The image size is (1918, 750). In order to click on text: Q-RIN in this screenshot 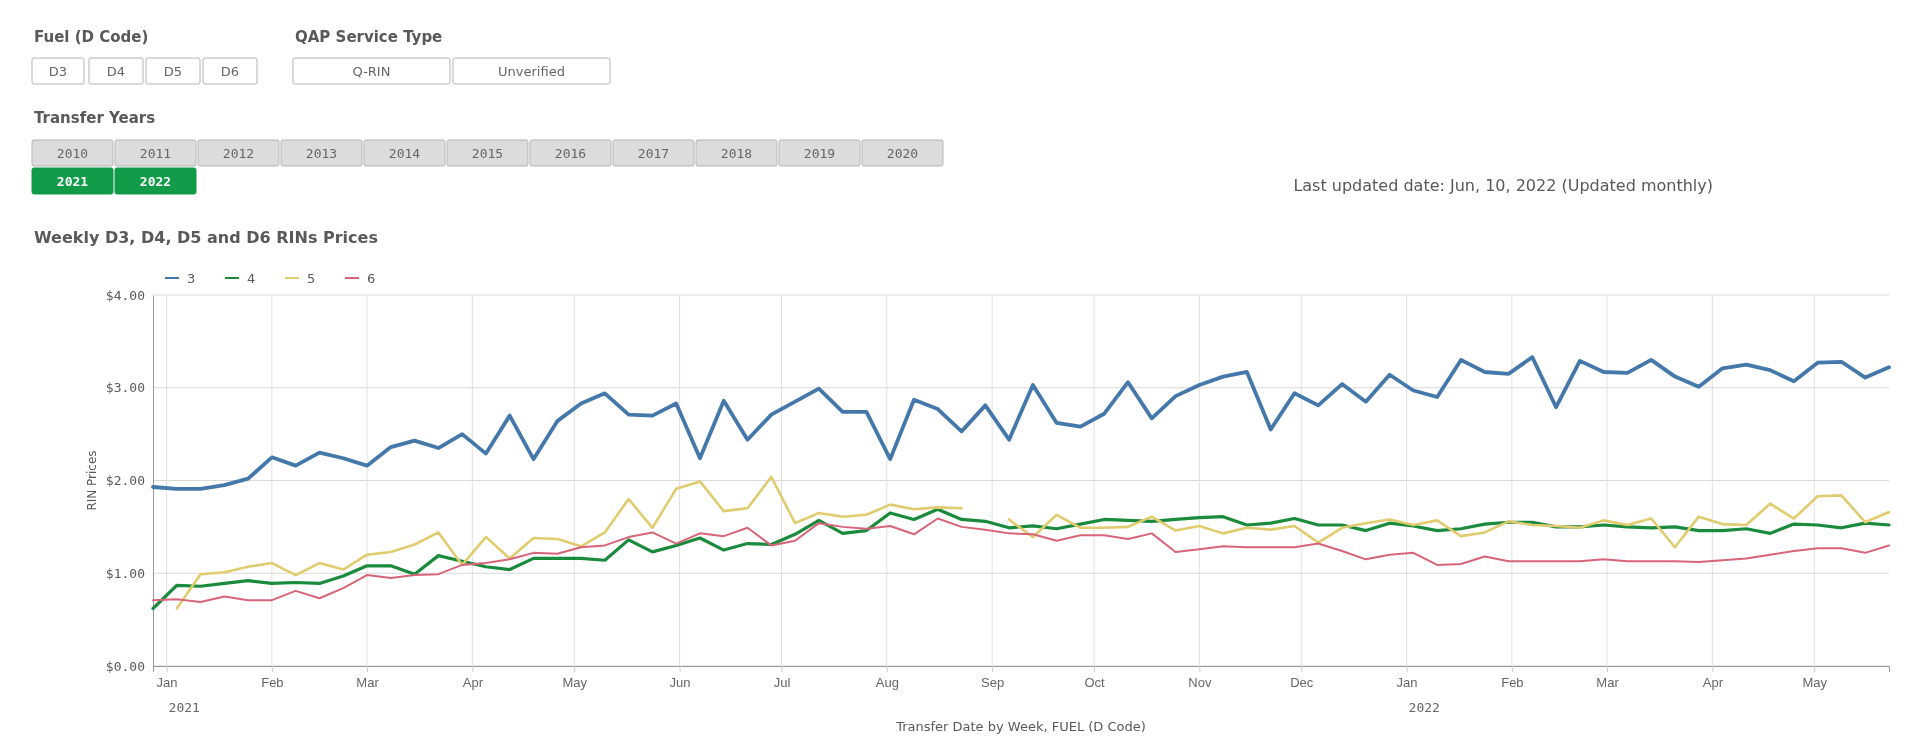, I will do `click(371, 71)`.